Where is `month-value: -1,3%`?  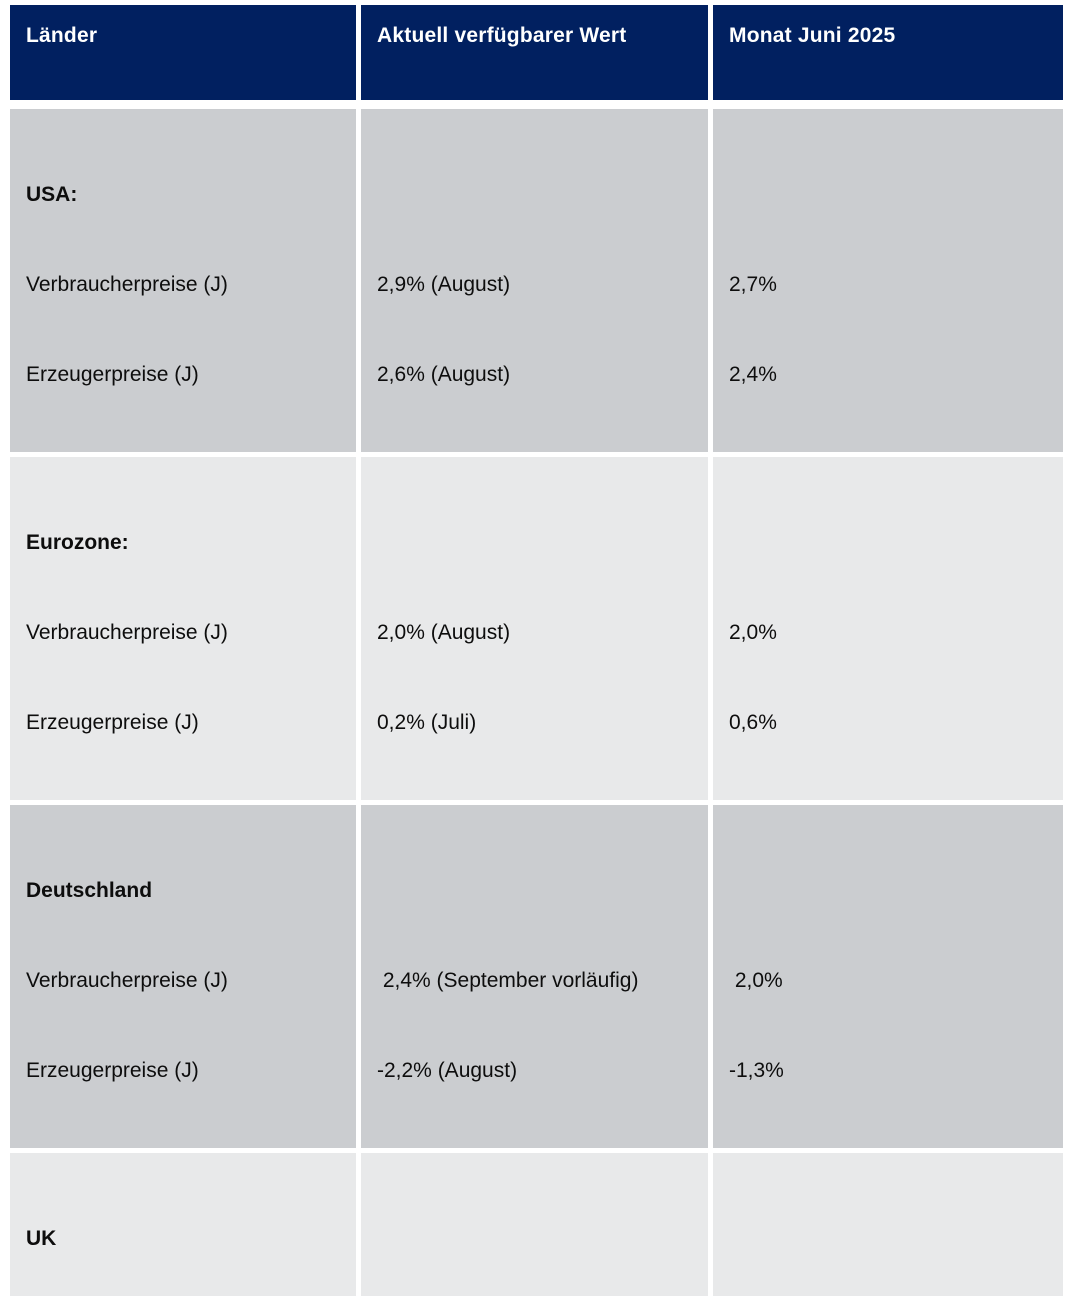
month-value: -1,3% is located at coordinates (756, 1070).